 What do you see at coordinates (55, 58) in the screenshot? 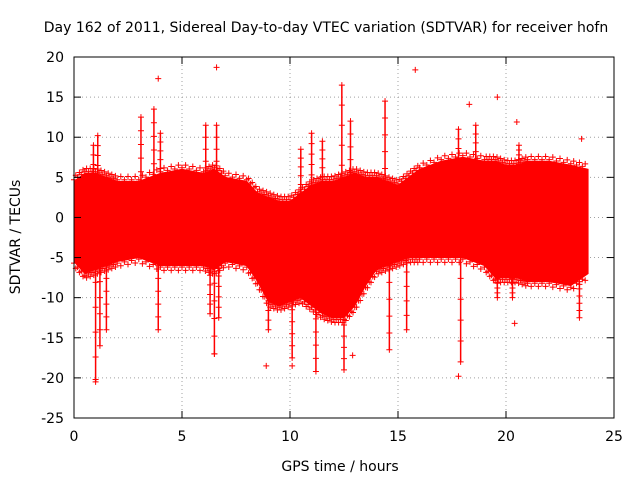
I see `y-tick-label: 20` at bounding box center [55, 58].